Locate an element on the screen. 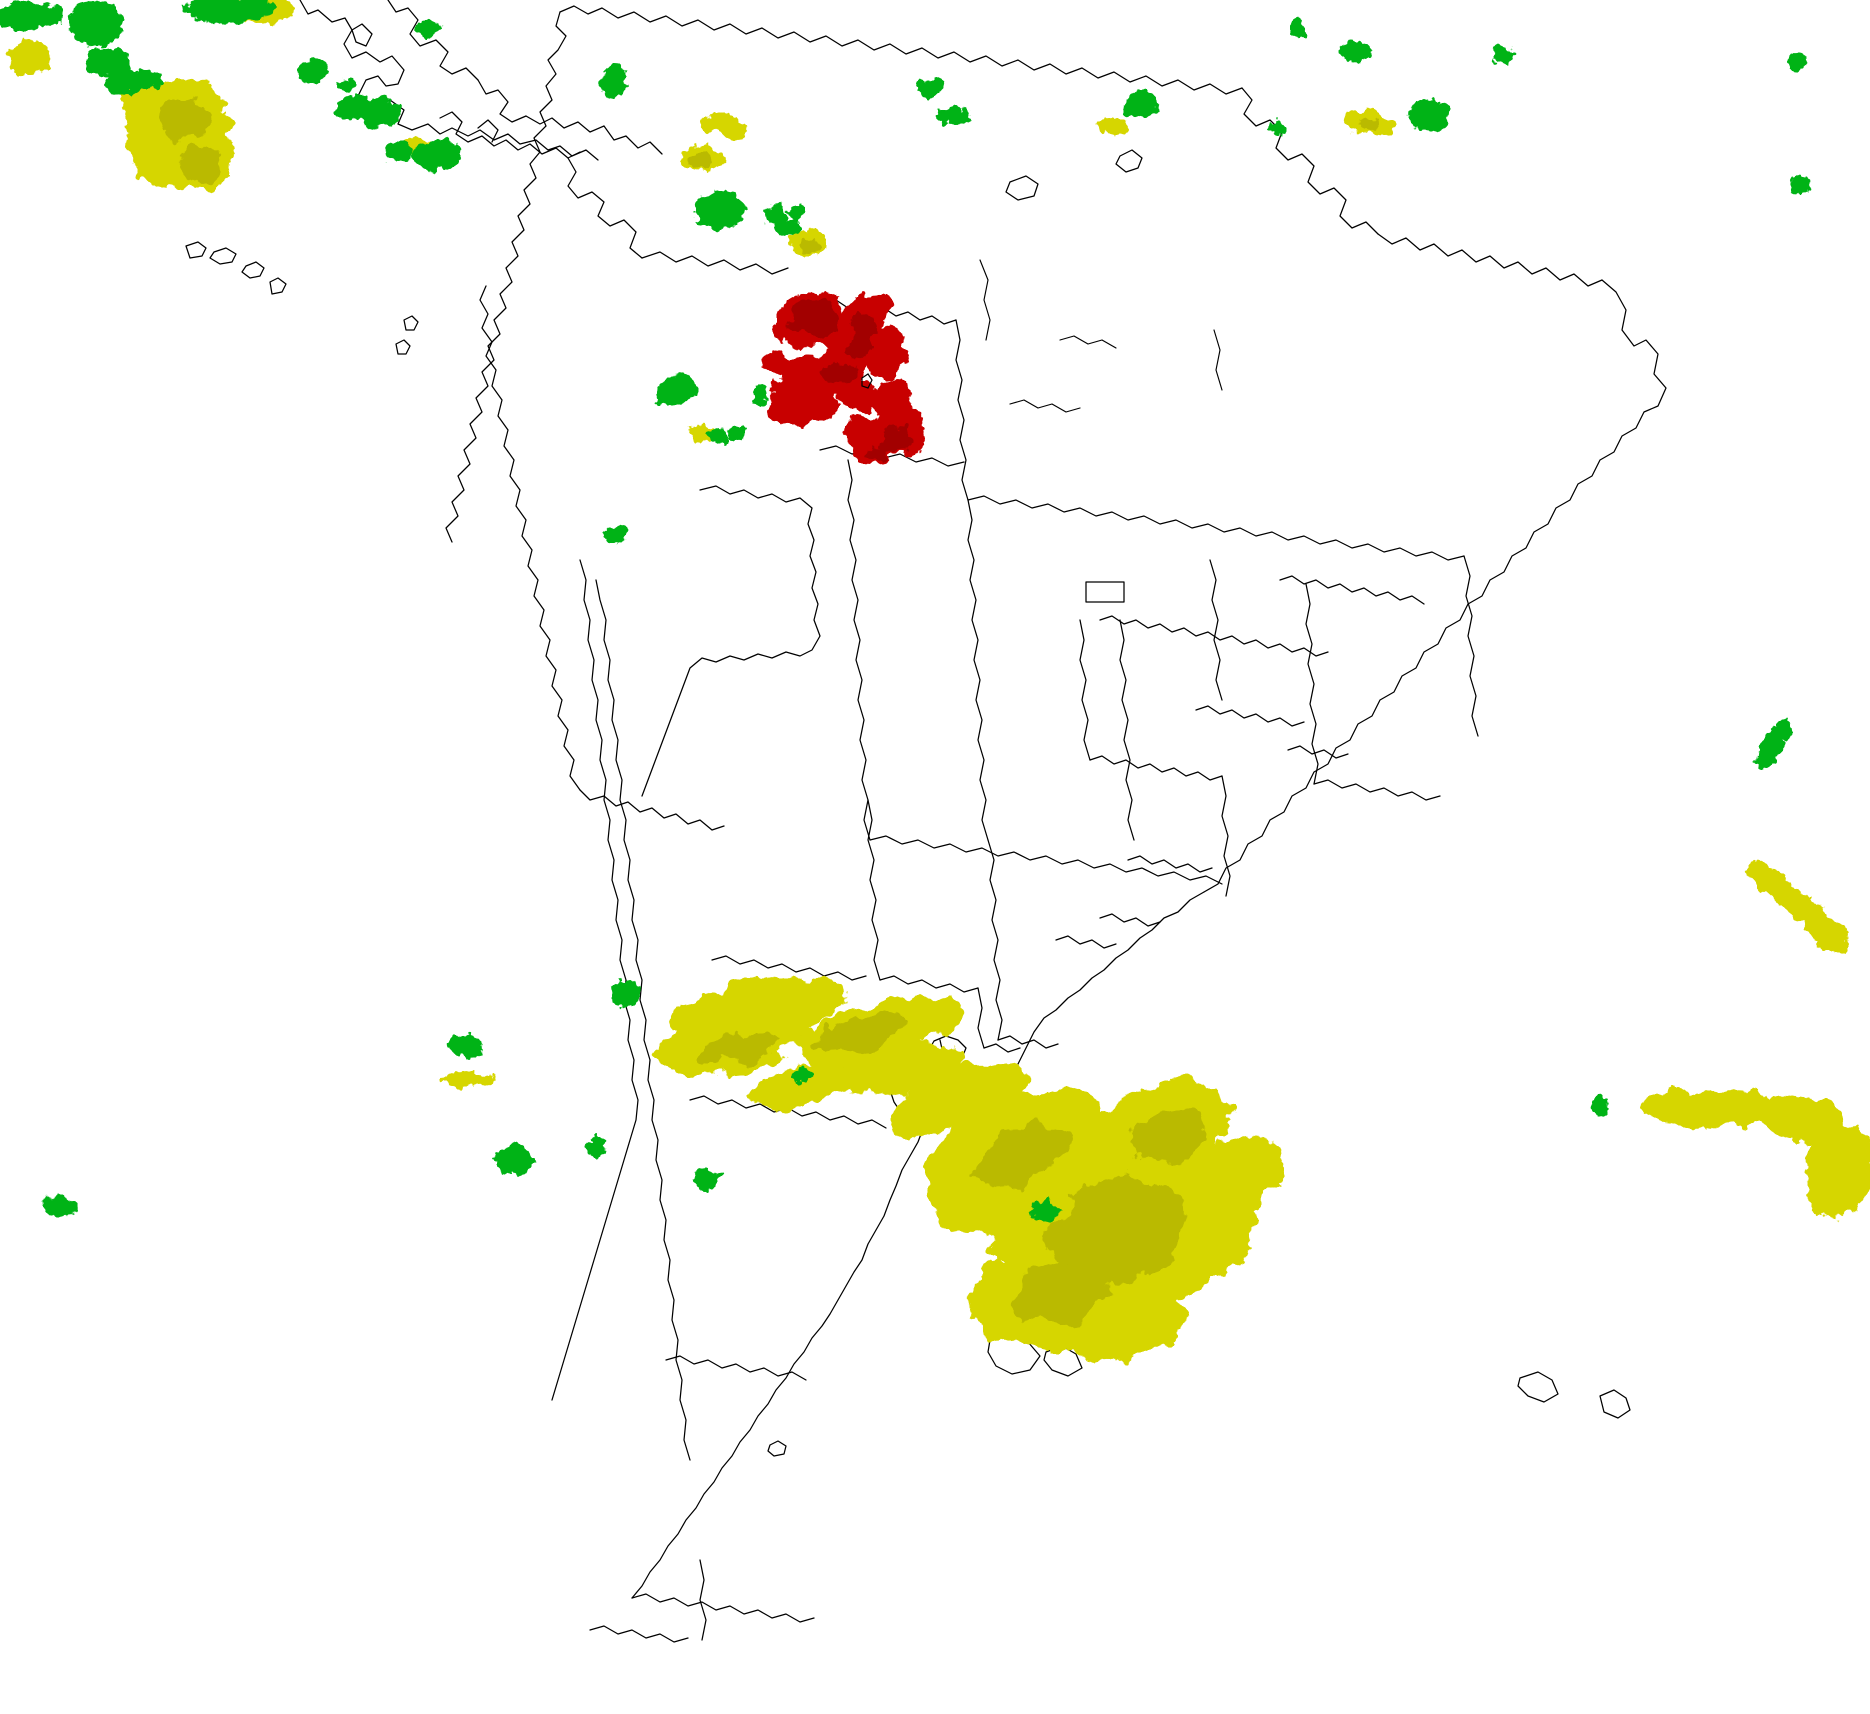  inner-lake-outline is located at coordinates (867, 381).